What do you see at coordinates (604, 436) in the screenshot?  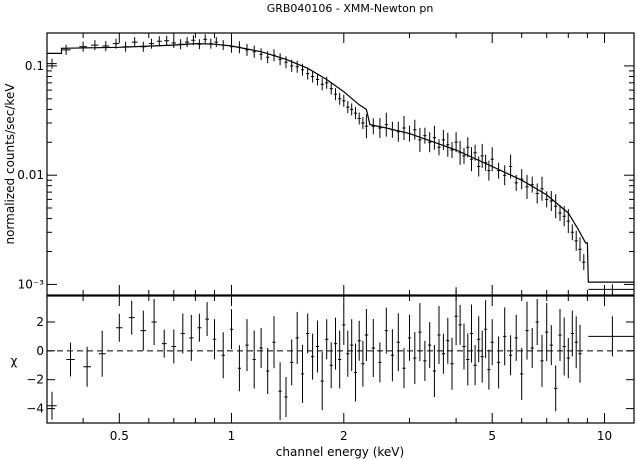 I see `x-tick-label: 10` at bounding box center [604, 436].